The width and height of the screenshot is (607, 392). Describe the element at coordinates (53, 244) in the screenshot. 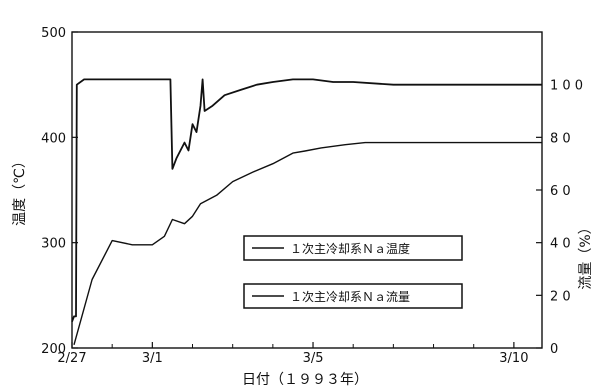

I see `y-left-tick-label: 300` at that location.